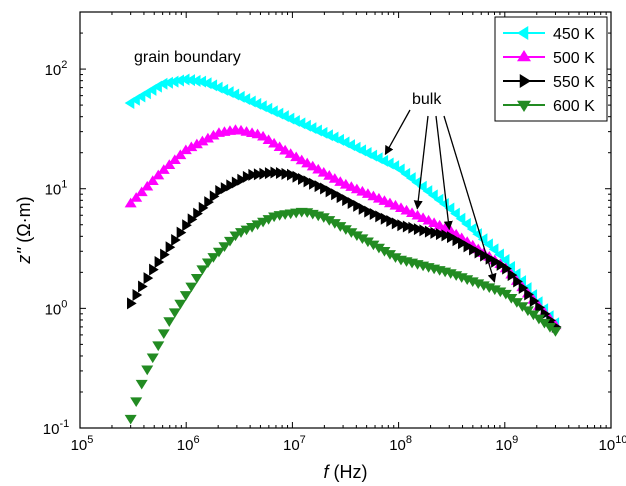 The image size is (626, 486). What do you see at coordinates (470, 199) in the screenshot?
I see `bulk-arrow` at bounding box center [470, 199].